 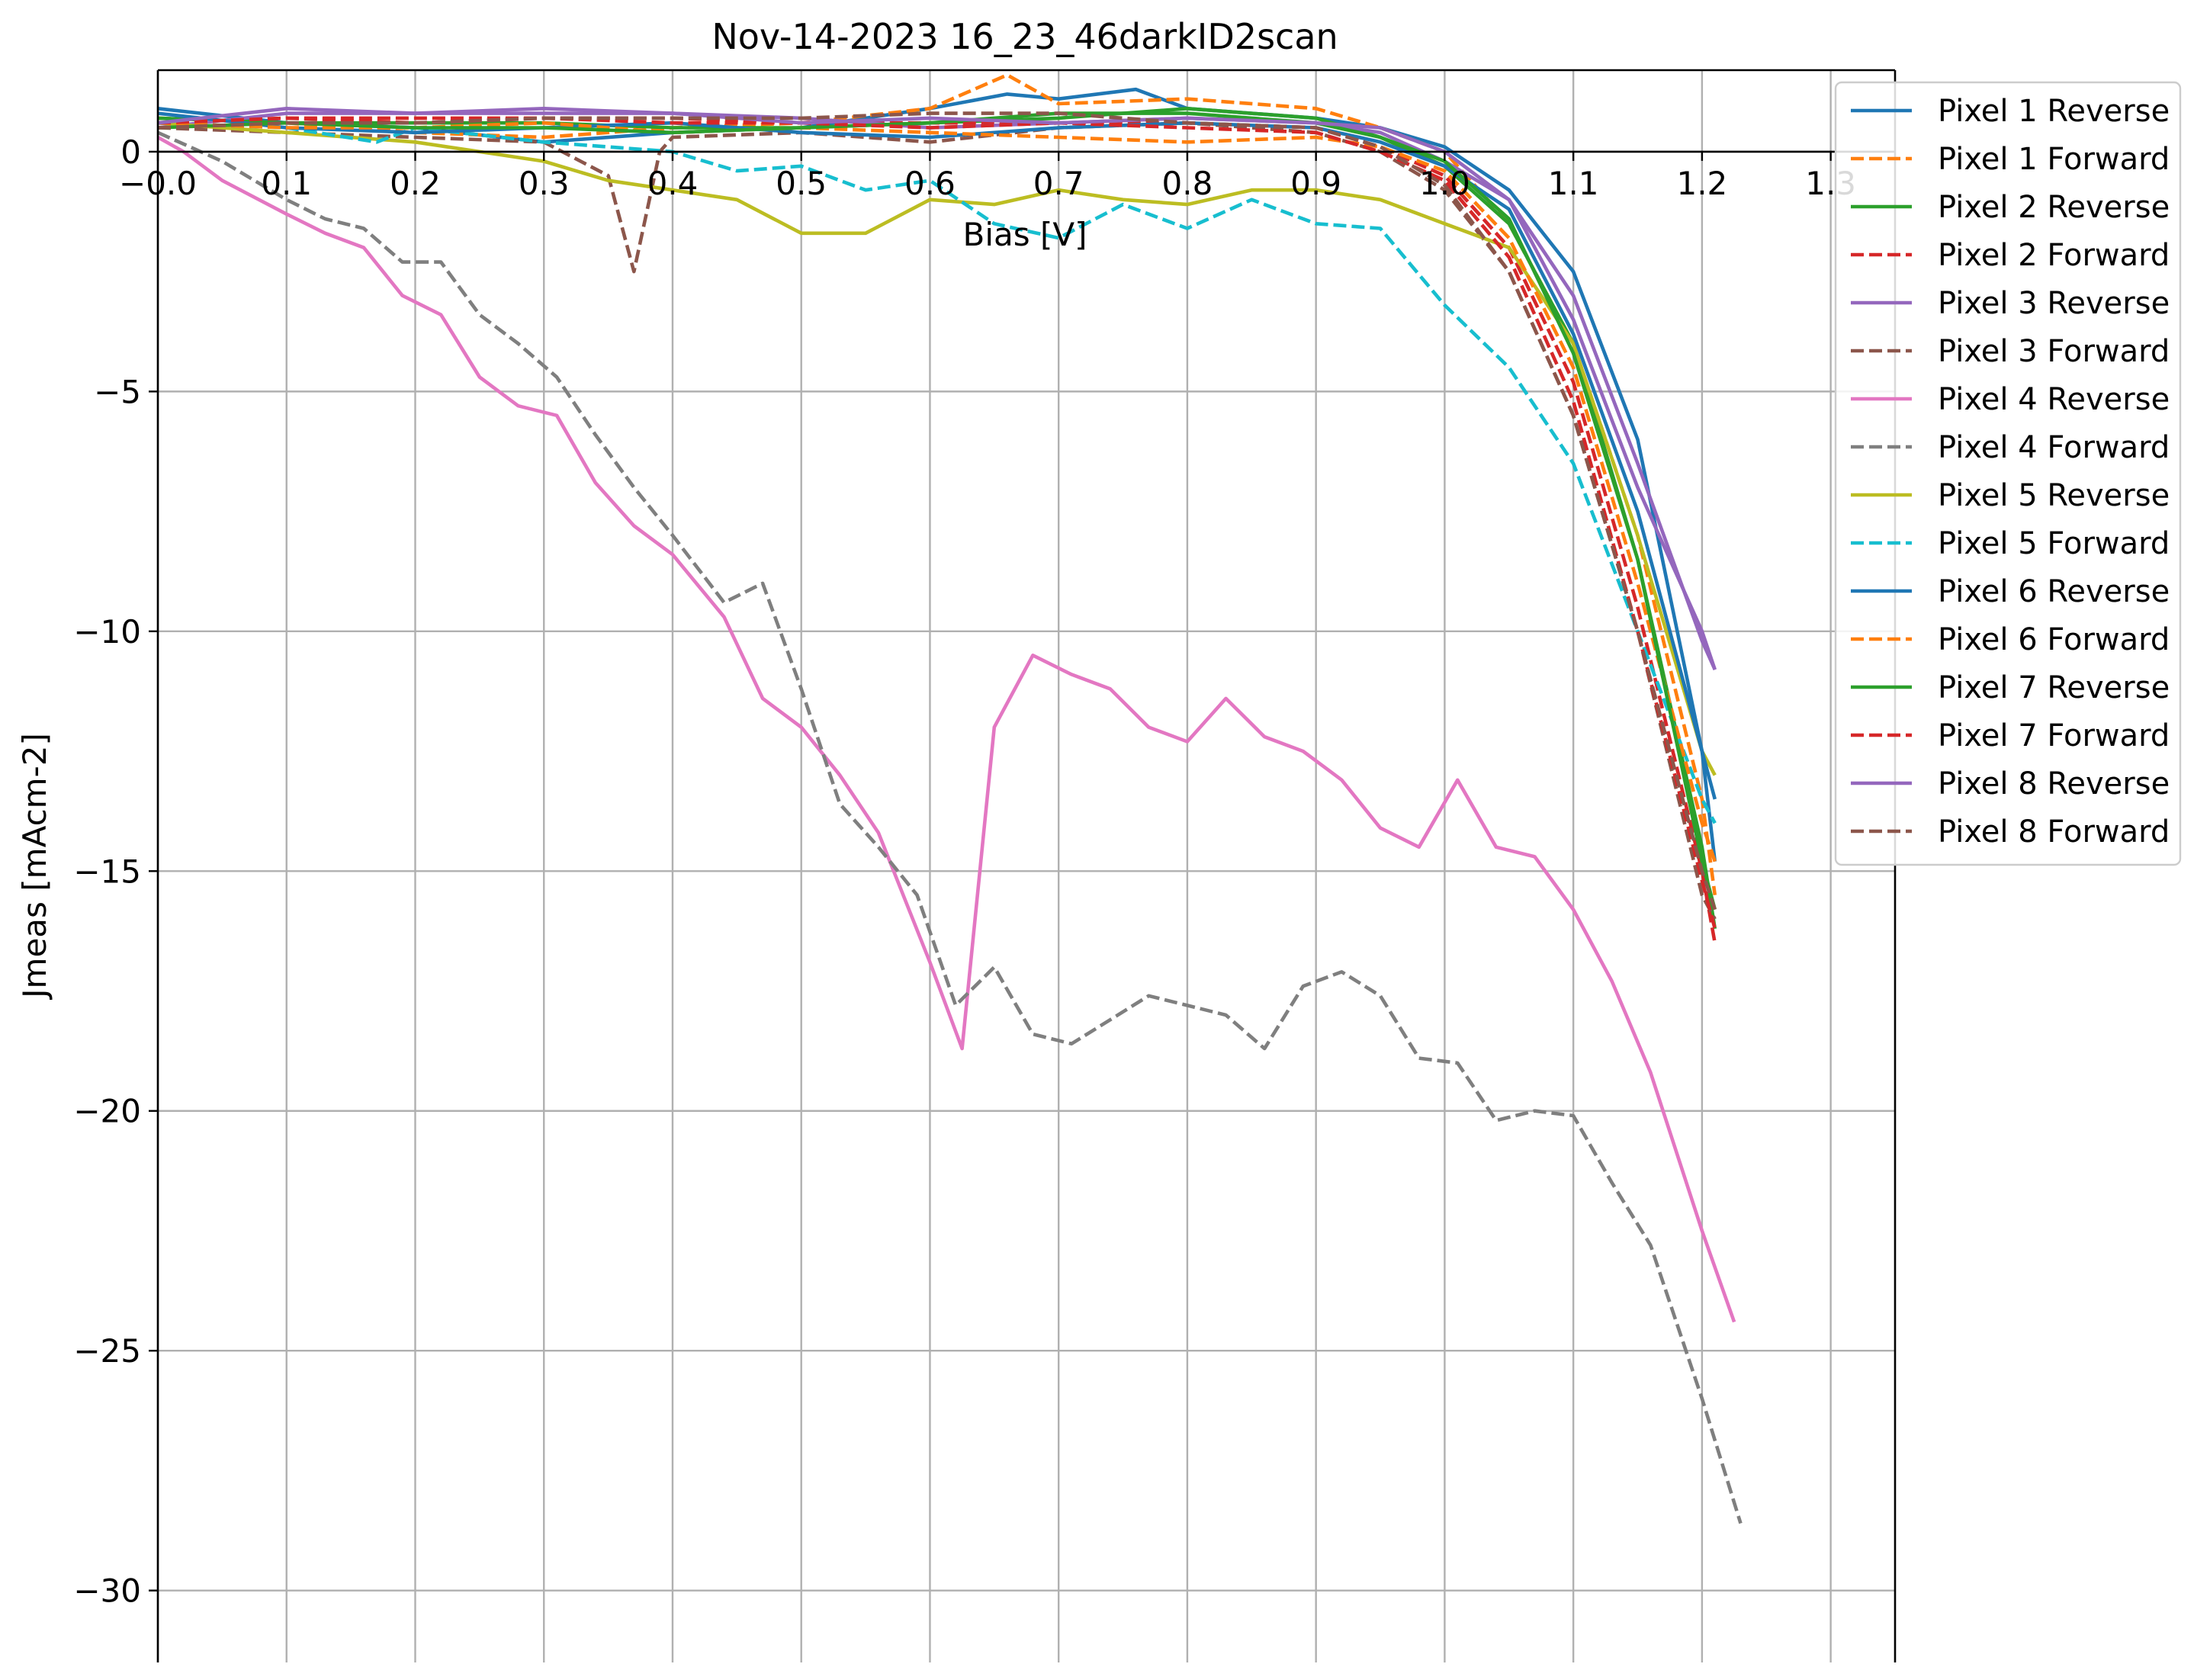 I want to click on legend-entry-label: Pixel 4 Reverse, so click(x=2054, y=399).